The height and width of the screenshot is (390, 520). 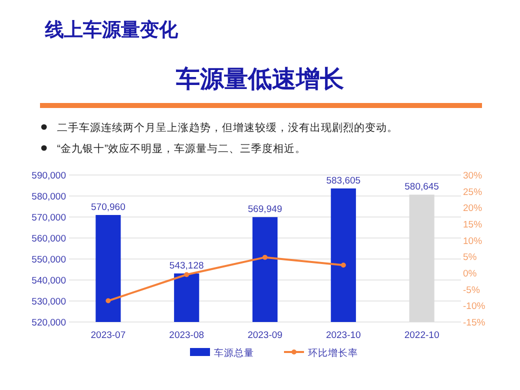 What do you see at coordinates (181, 148) in the screenshot?
I see `text: “金九银十”效应不明显，车源量与二、三季度相近。` at bounding box center [181, 148].